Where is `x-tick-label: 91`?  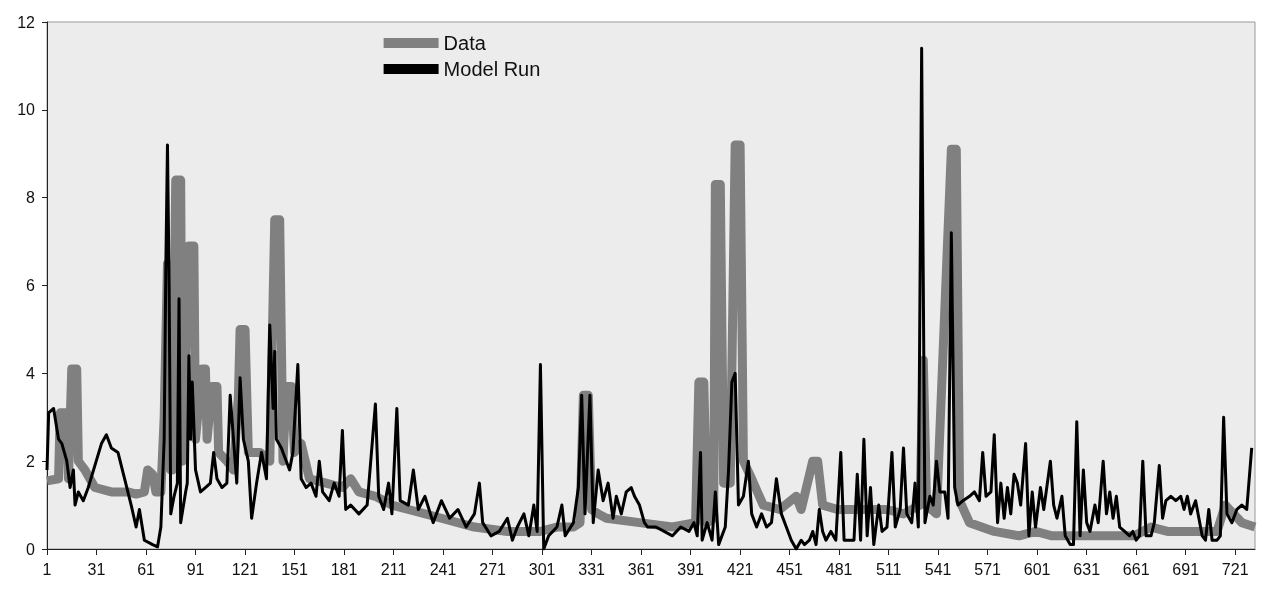 x-tick-label: 91 is located at coordinates (195, 569).